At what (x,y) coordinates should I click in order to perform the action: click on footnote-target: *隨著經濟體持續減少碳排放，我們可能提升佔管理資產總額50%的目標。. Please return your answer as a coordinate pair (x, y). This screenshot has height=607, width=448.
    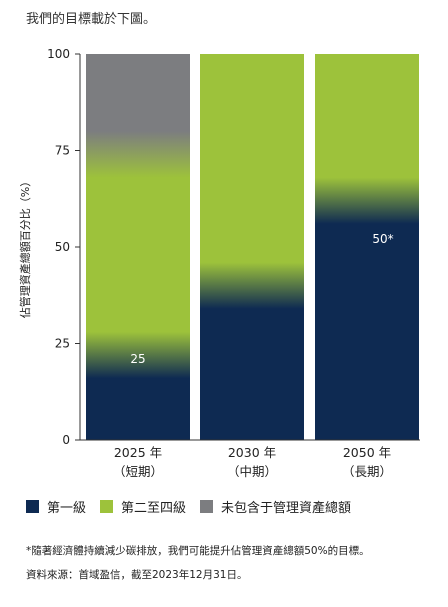
    Looking at the image, I should click on (198, 551).